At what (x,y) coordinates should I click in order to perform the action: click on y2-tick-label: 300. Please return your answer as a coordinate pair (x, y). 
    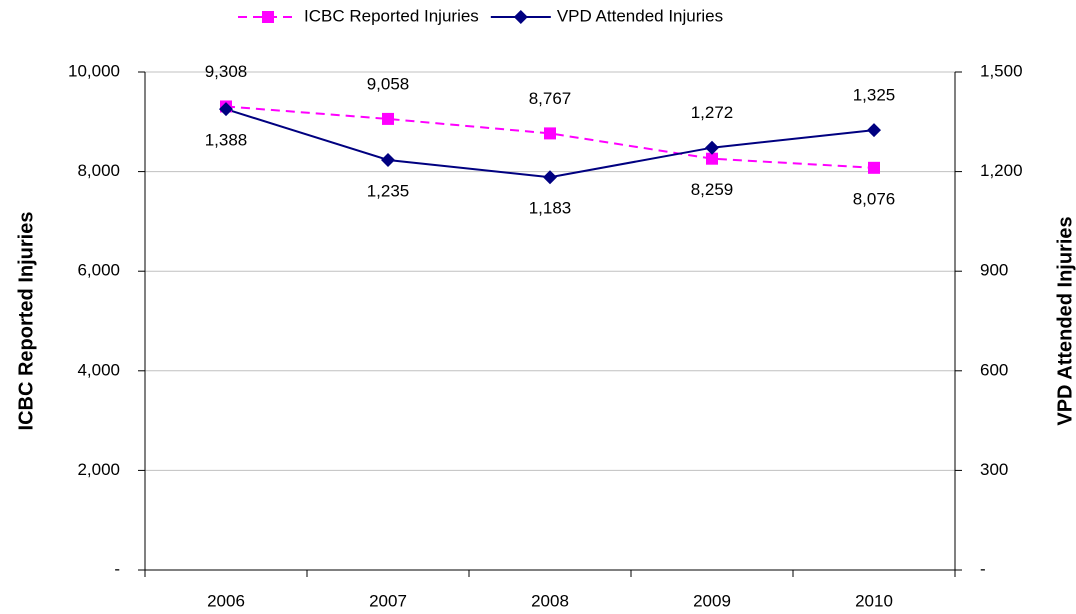
    Looking at the image, I should click on (994, 469).